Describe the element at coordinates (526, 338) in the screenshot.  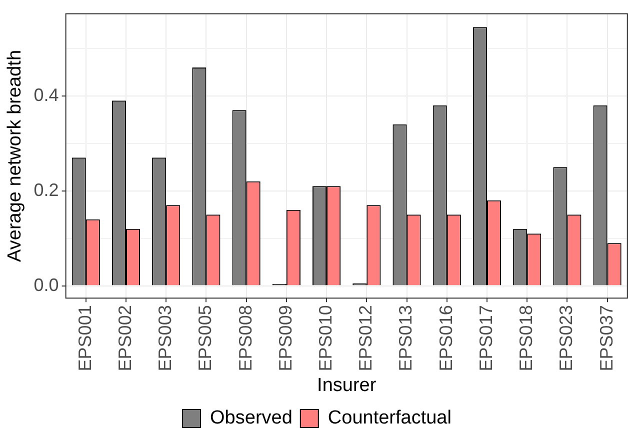
I see `x-tick-label: EPS018` at that location.